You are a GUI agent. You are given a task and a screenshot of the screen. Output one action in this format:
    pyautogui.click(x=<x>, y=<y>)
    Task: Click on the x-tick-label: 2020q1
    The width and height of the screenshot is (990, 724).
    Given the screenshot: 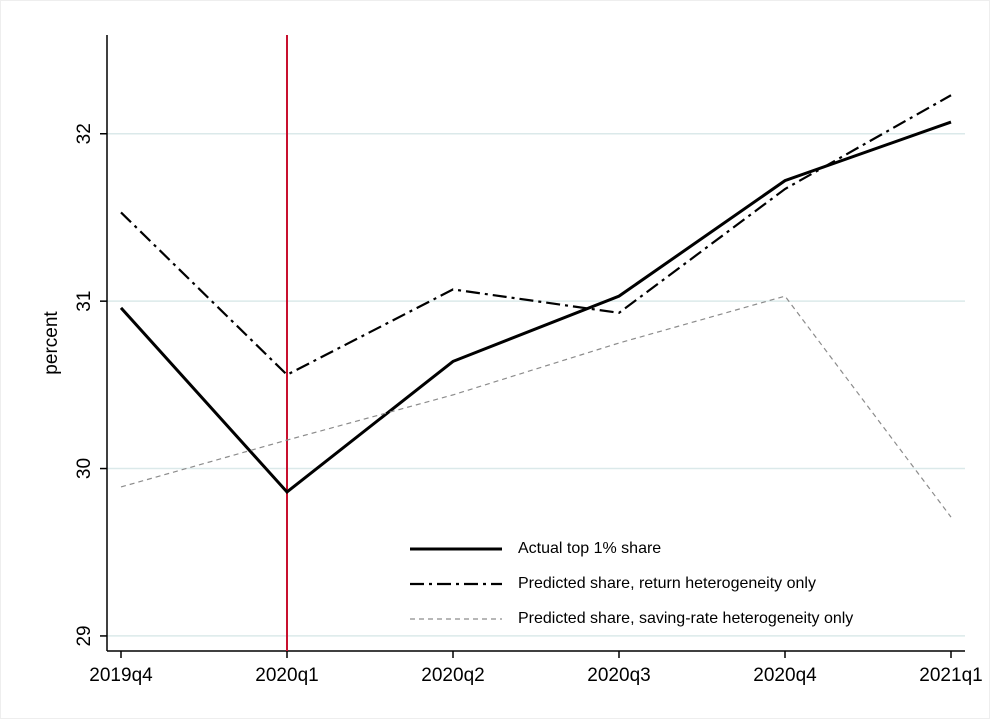 What is the action you would take?
    pyautogui.click(x=286, y=675)
    